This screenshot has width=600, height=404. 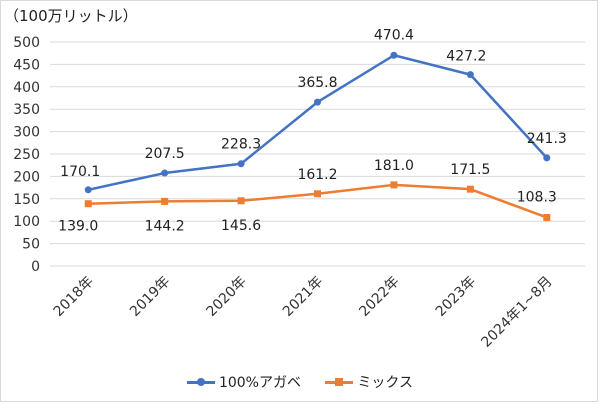 I want to click on y-tick-label: 350, so click(x=26, y=110).